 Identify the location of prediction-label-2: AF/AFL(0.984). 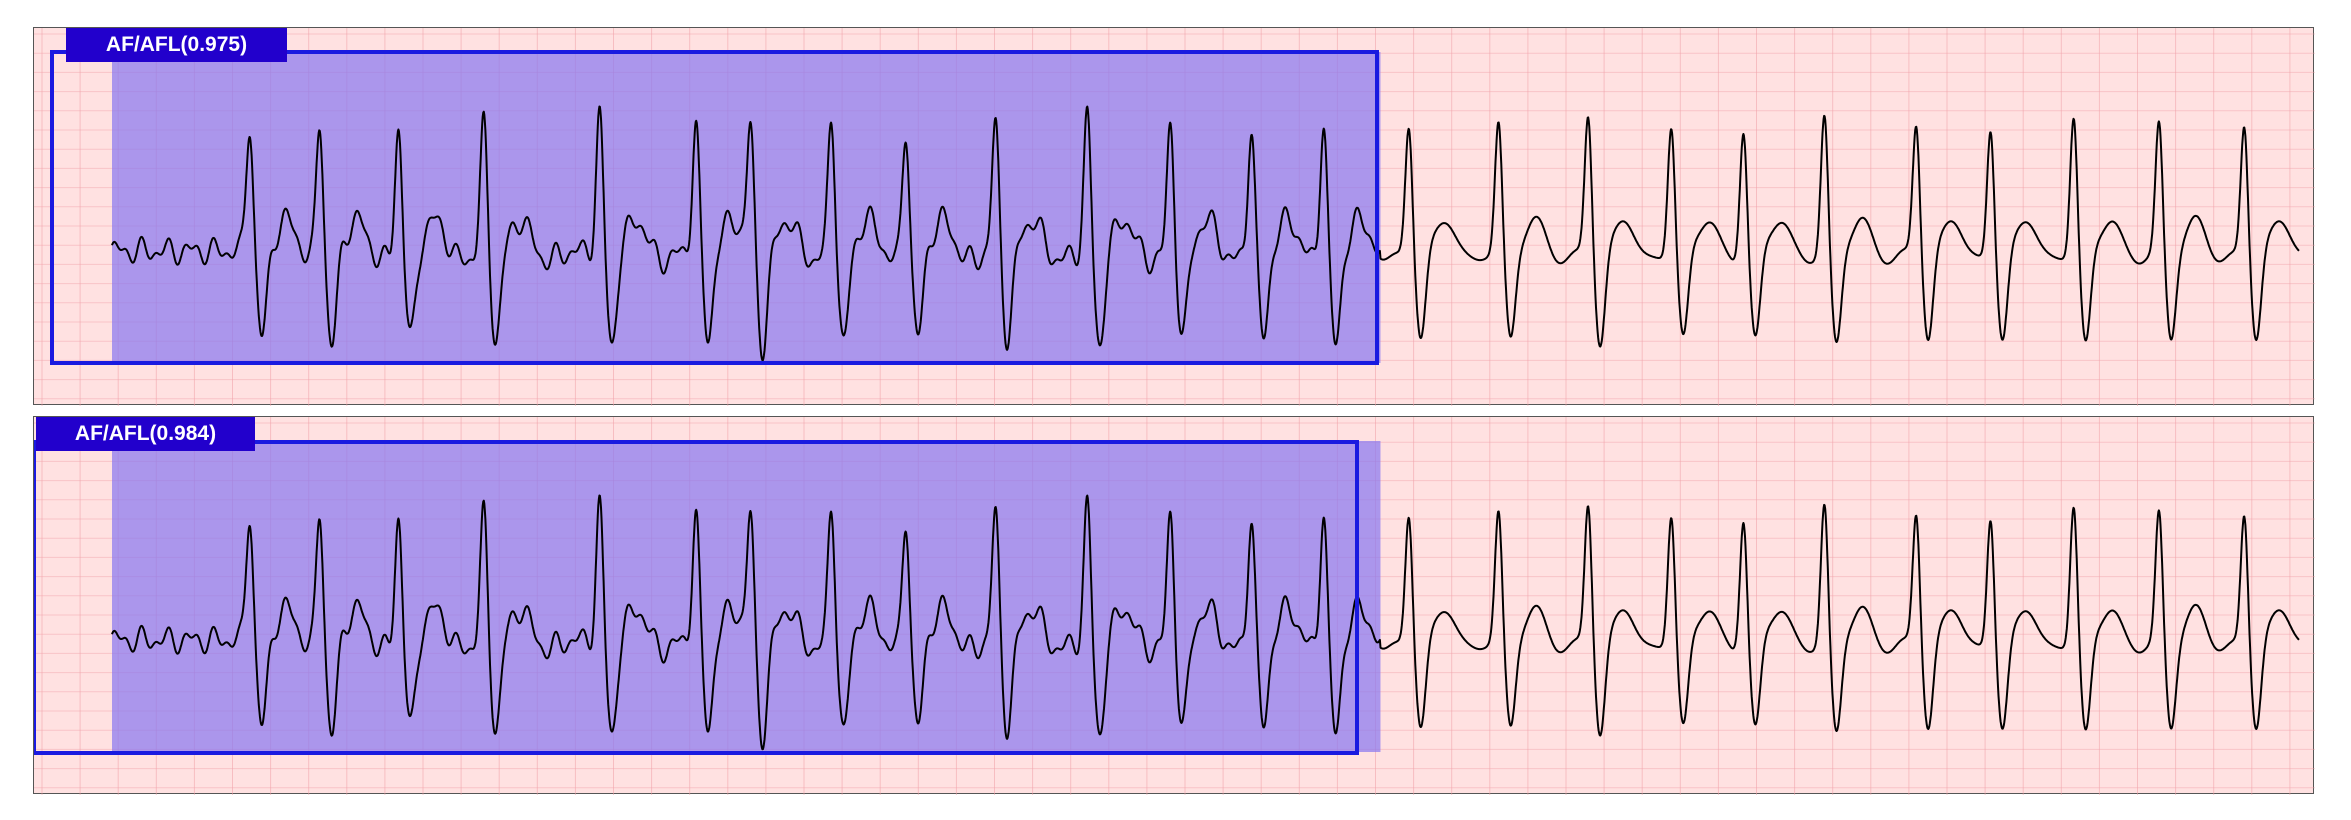
(145, 434).